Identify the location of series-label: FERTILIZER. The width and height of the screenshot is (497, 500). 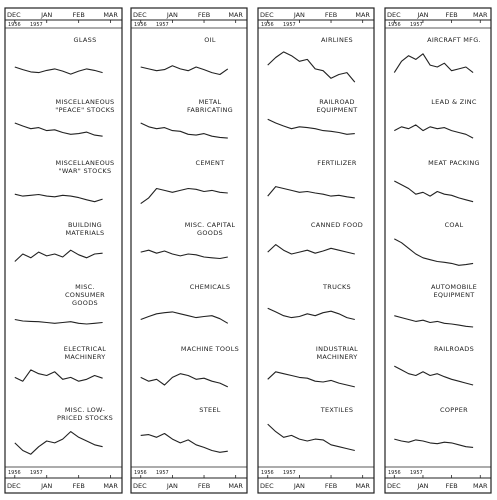
(337, 163).